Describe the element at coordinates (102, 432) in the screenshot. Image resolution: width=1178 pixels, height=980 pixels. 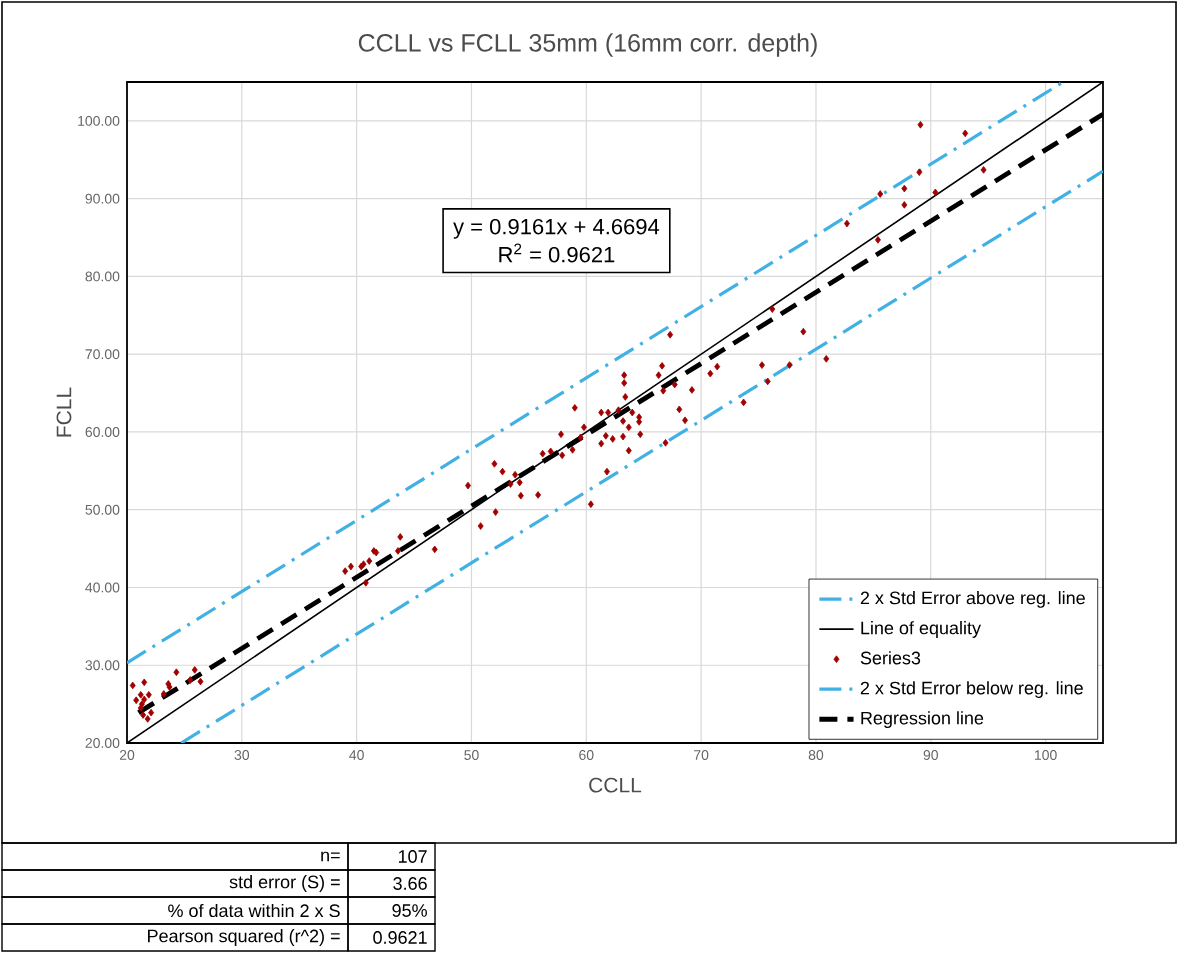
I see `y-tick-label: 60.00` at that location.